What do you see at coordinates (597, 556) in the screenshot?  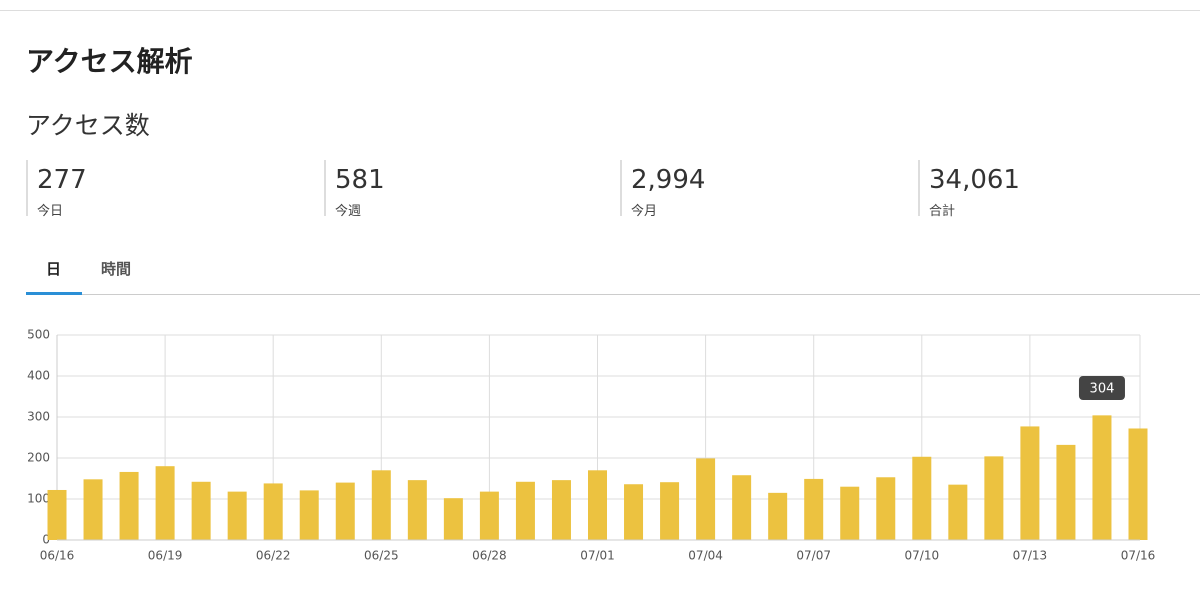 I see `x-tick-label: 07/01` at bounding box center [597, 556].